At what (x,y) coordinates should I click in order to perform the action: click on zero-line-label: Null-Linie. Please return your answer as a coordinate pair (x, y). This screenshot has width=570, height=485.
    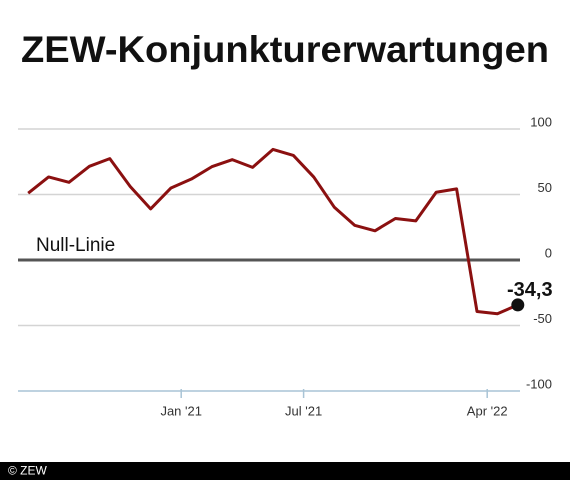
    Looking at the image, I should click on (75, 245).